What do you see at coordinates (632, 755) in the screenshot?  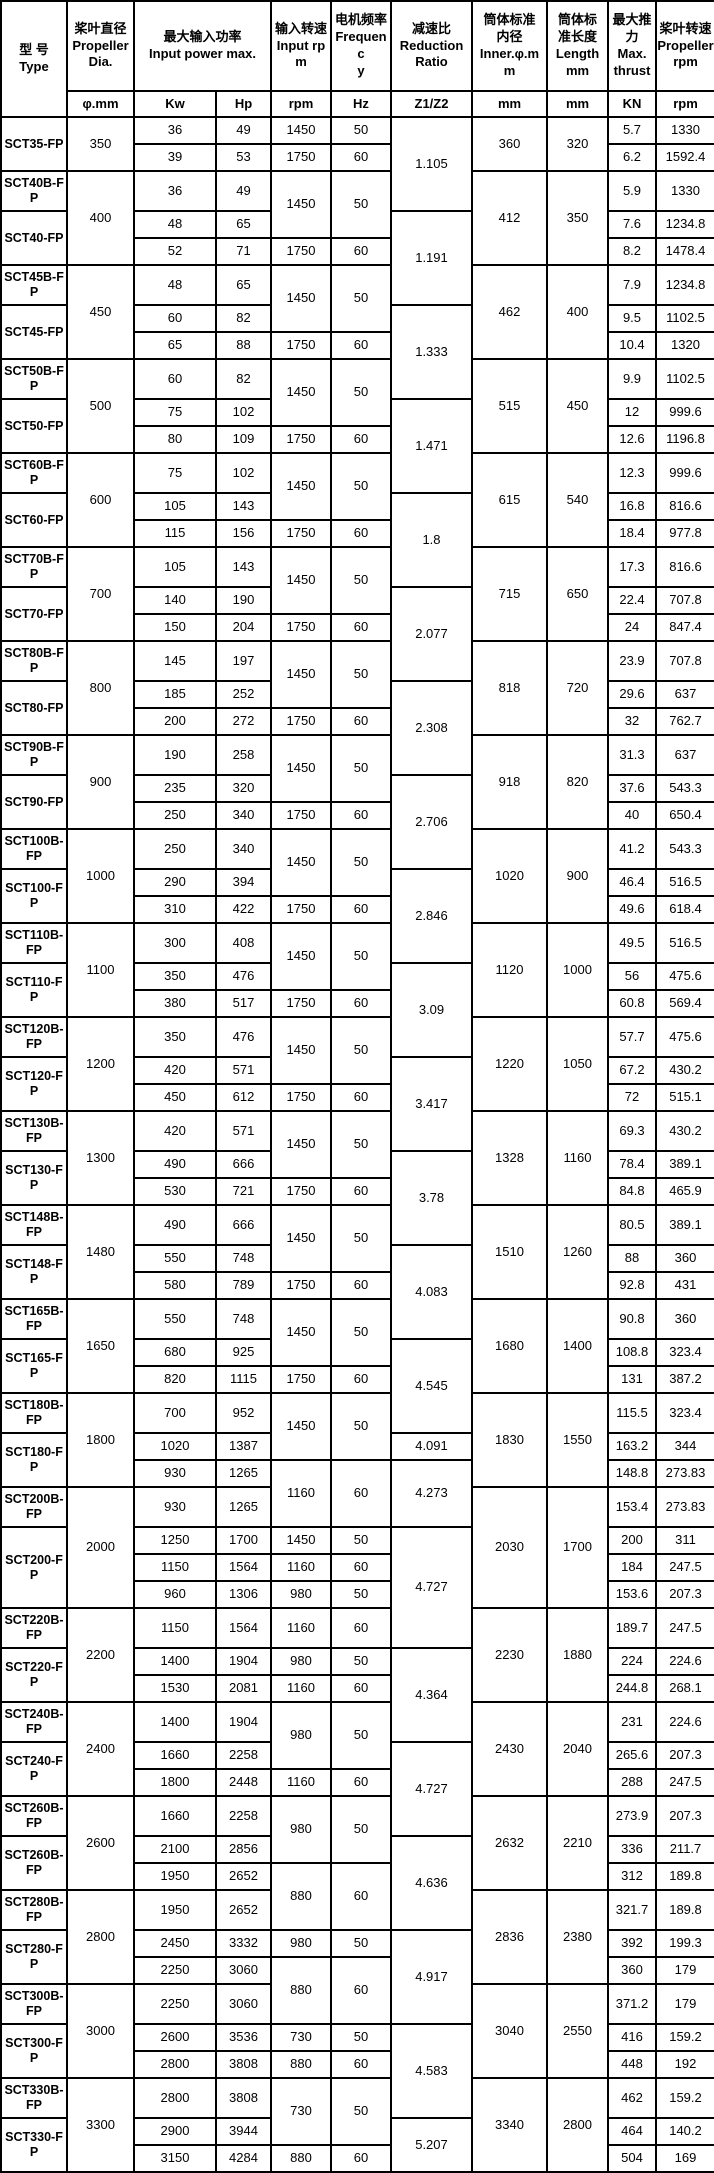 I see `cell-thrust: 31.3` at bounding box center [632, 755].